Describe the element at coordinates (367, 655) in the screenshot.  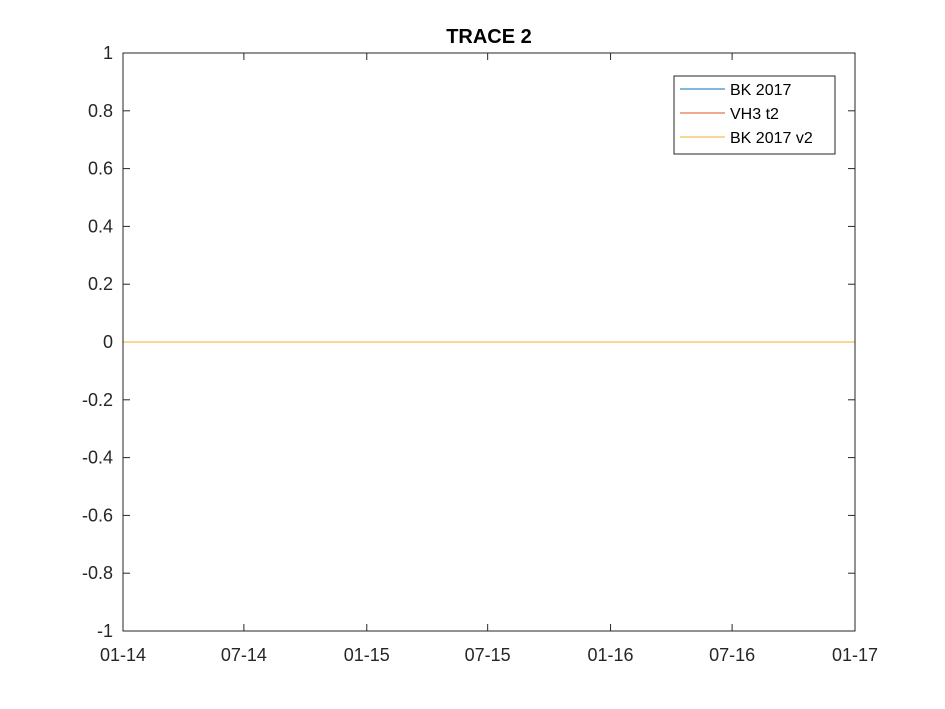
I see `x-tick-label: 01-15` at that location.